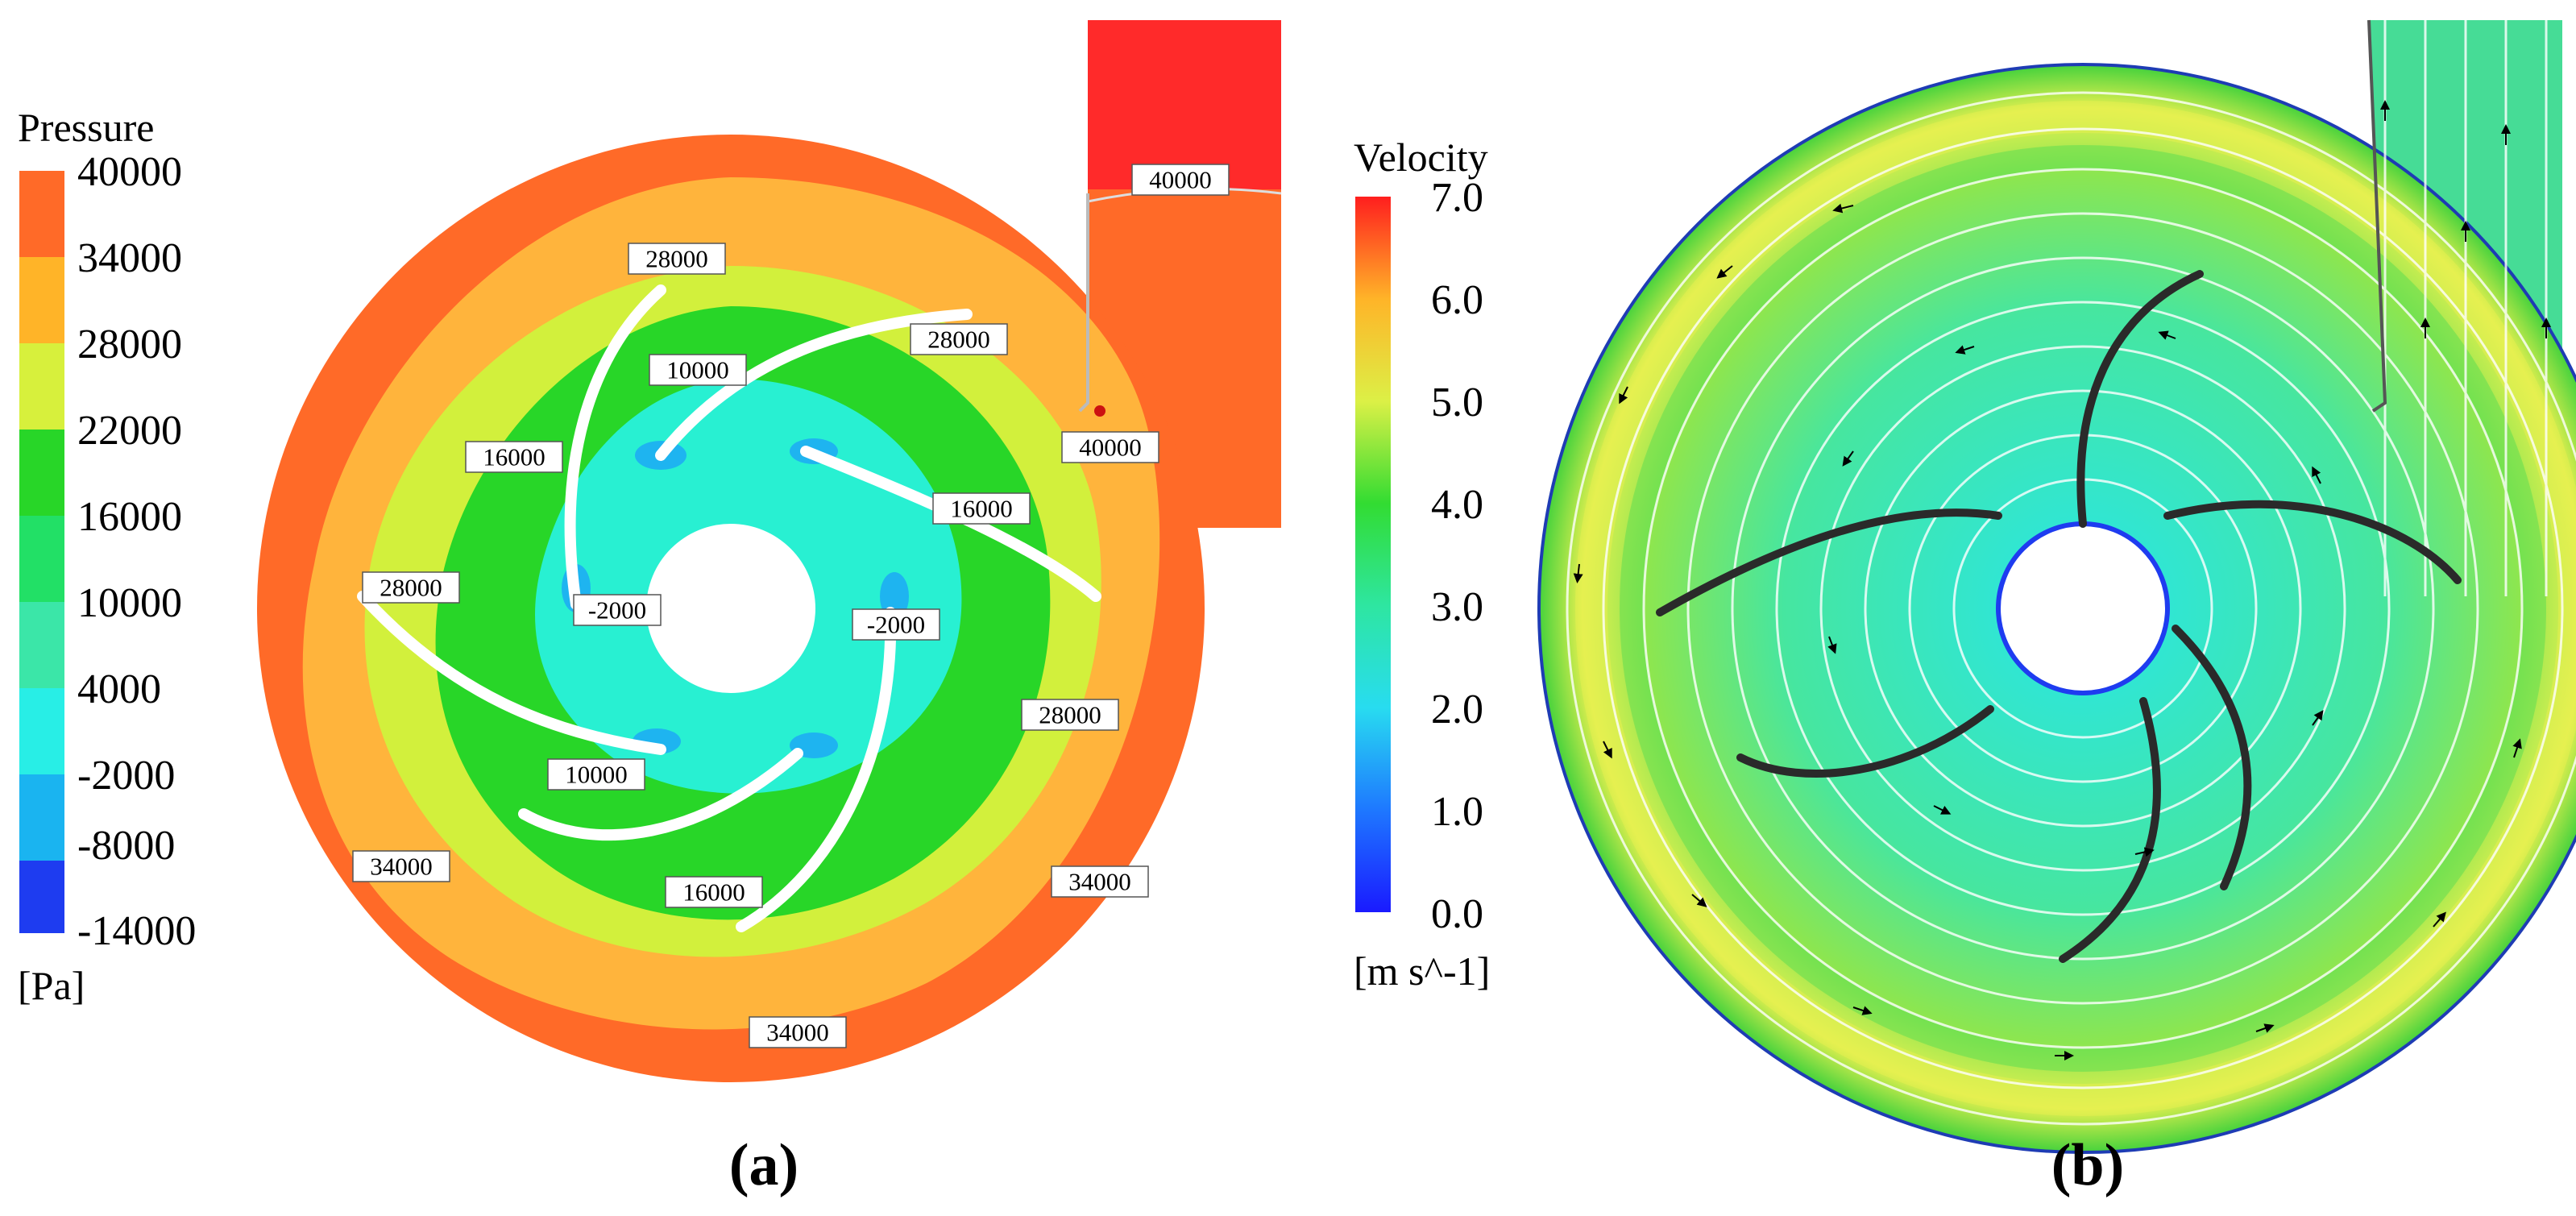 Image resolution: width=2576 pixels, height=1216 pixels. I want to click on contour-label-5: 40000, so click(1110, 447).